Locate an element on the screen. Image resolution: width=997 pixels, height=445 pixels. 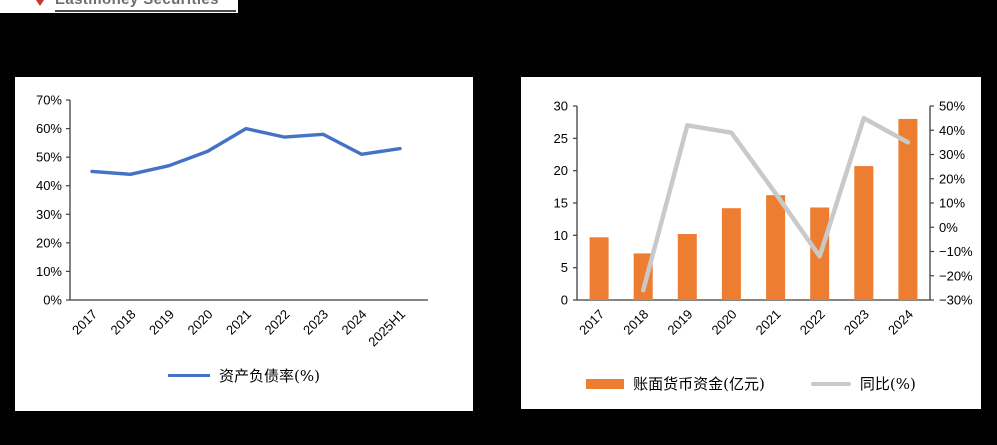
legend-item-yoy: 同比(%) is located at coordinates (863, 383).